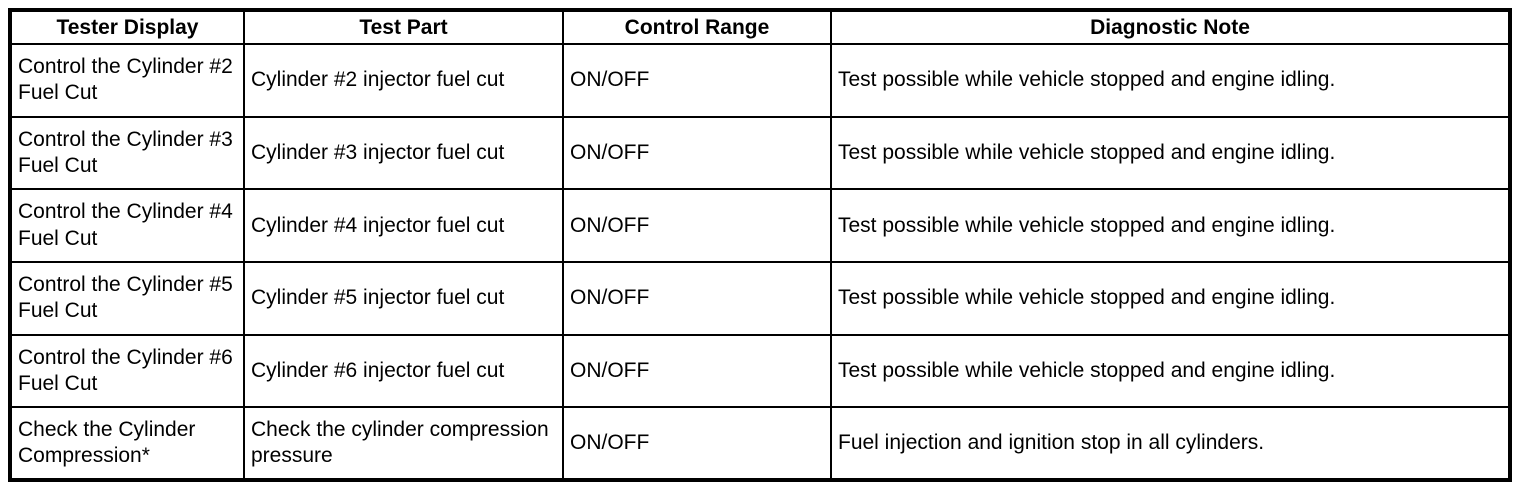  I want to click on cell-tester-display: Control the Cylinder #6 Fuel Cut, so click(127, 371).